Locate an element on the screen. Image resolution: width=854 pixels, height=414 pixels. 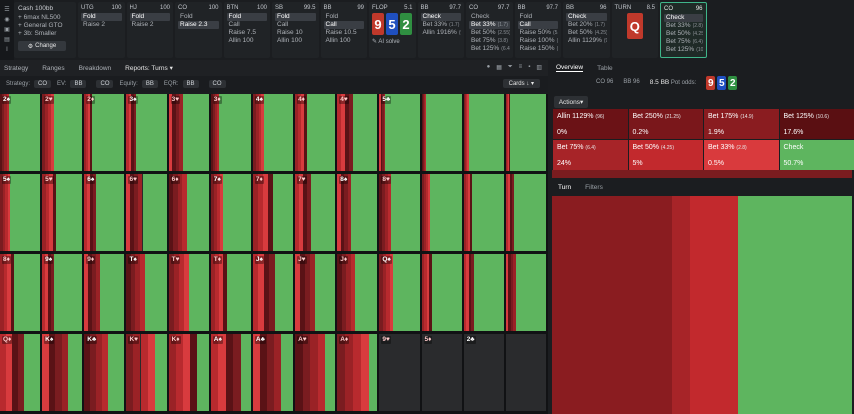
turn-card-cell: T♦ is located at coordinates (230, 292).